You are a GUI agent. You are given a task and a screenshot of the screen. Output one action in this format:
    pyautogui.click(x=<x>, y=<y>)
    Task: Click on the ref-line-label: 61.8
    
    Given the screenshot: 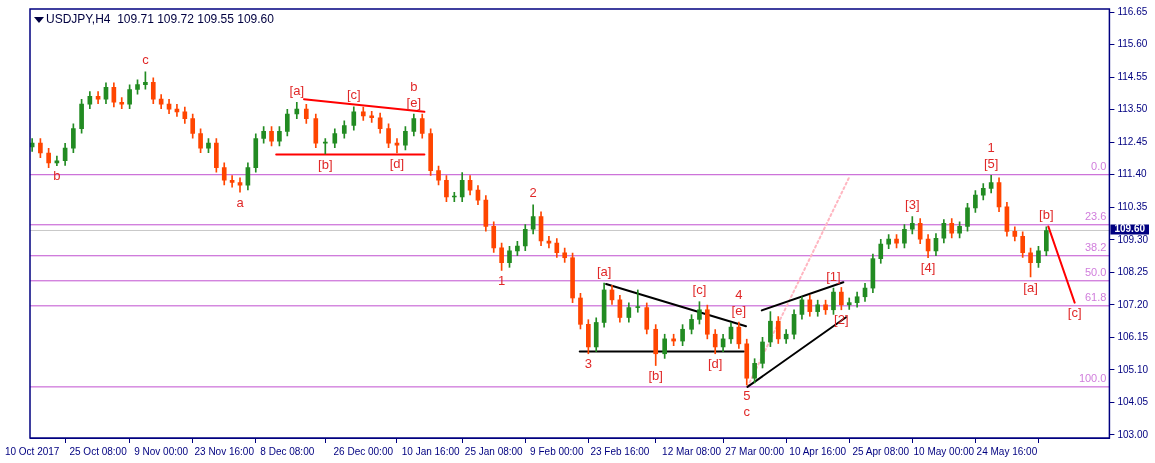 What is the action you would take?
    pyautogui.click(x=1095, y=297)
    